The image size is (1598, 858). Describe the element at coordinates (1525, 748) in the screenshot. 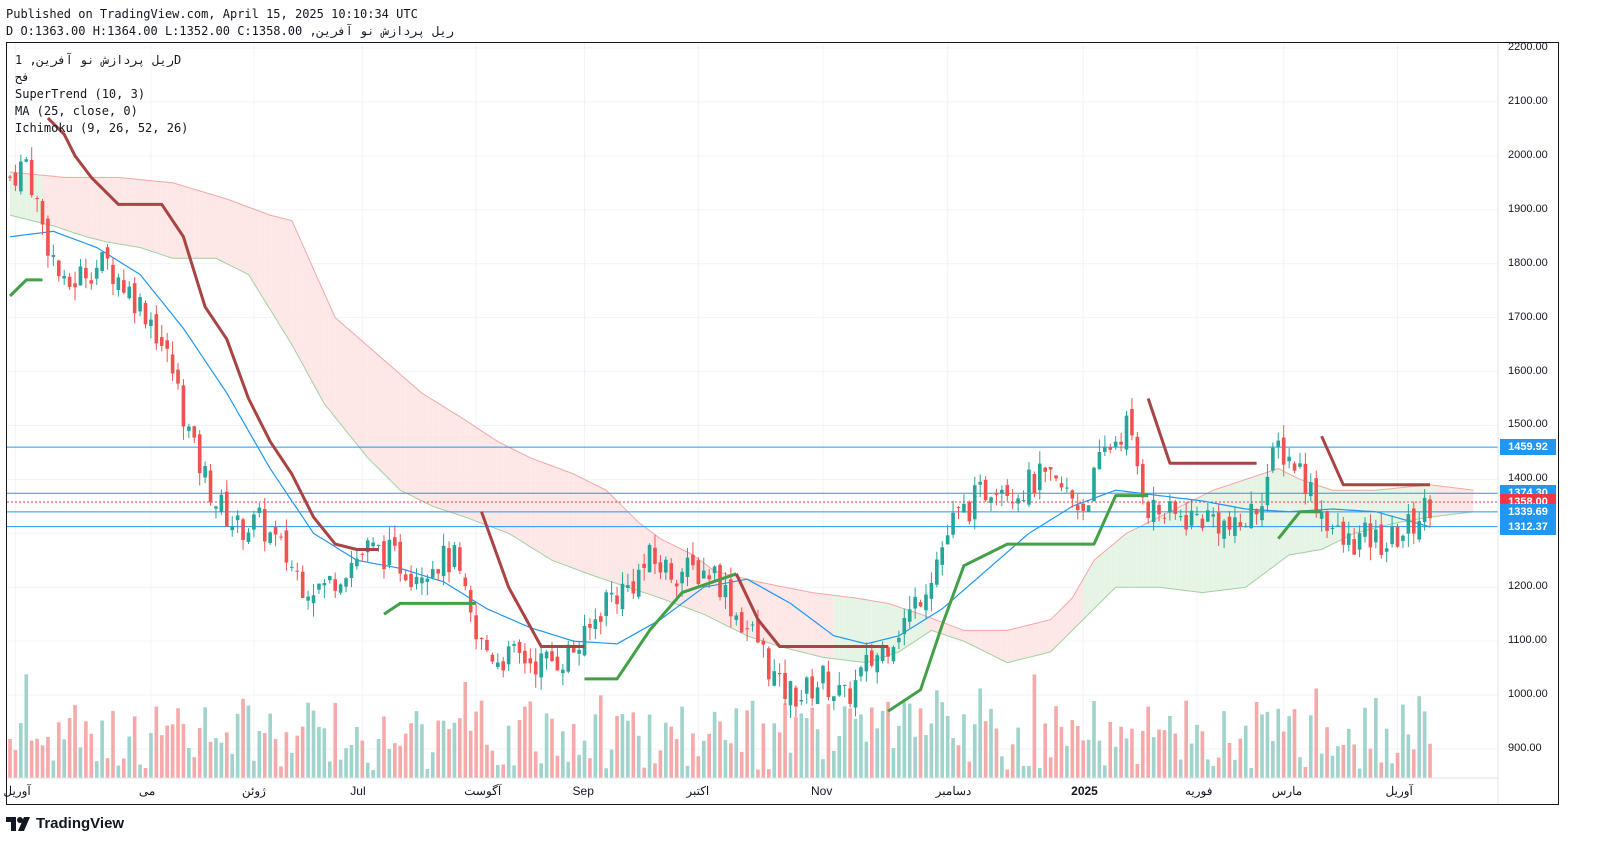

I see `y-tick-label: 900.00` at that location.